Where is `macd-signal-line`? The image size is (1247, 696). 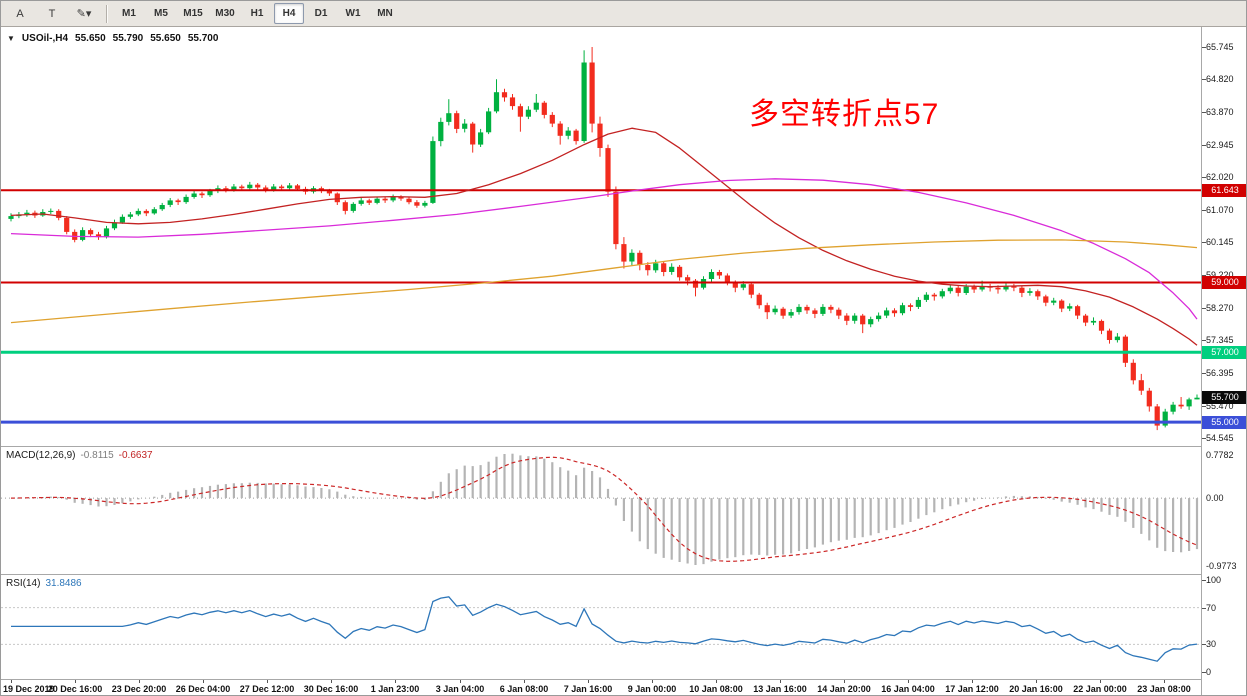 macd-signal-line is located at coordinates (604, 509).